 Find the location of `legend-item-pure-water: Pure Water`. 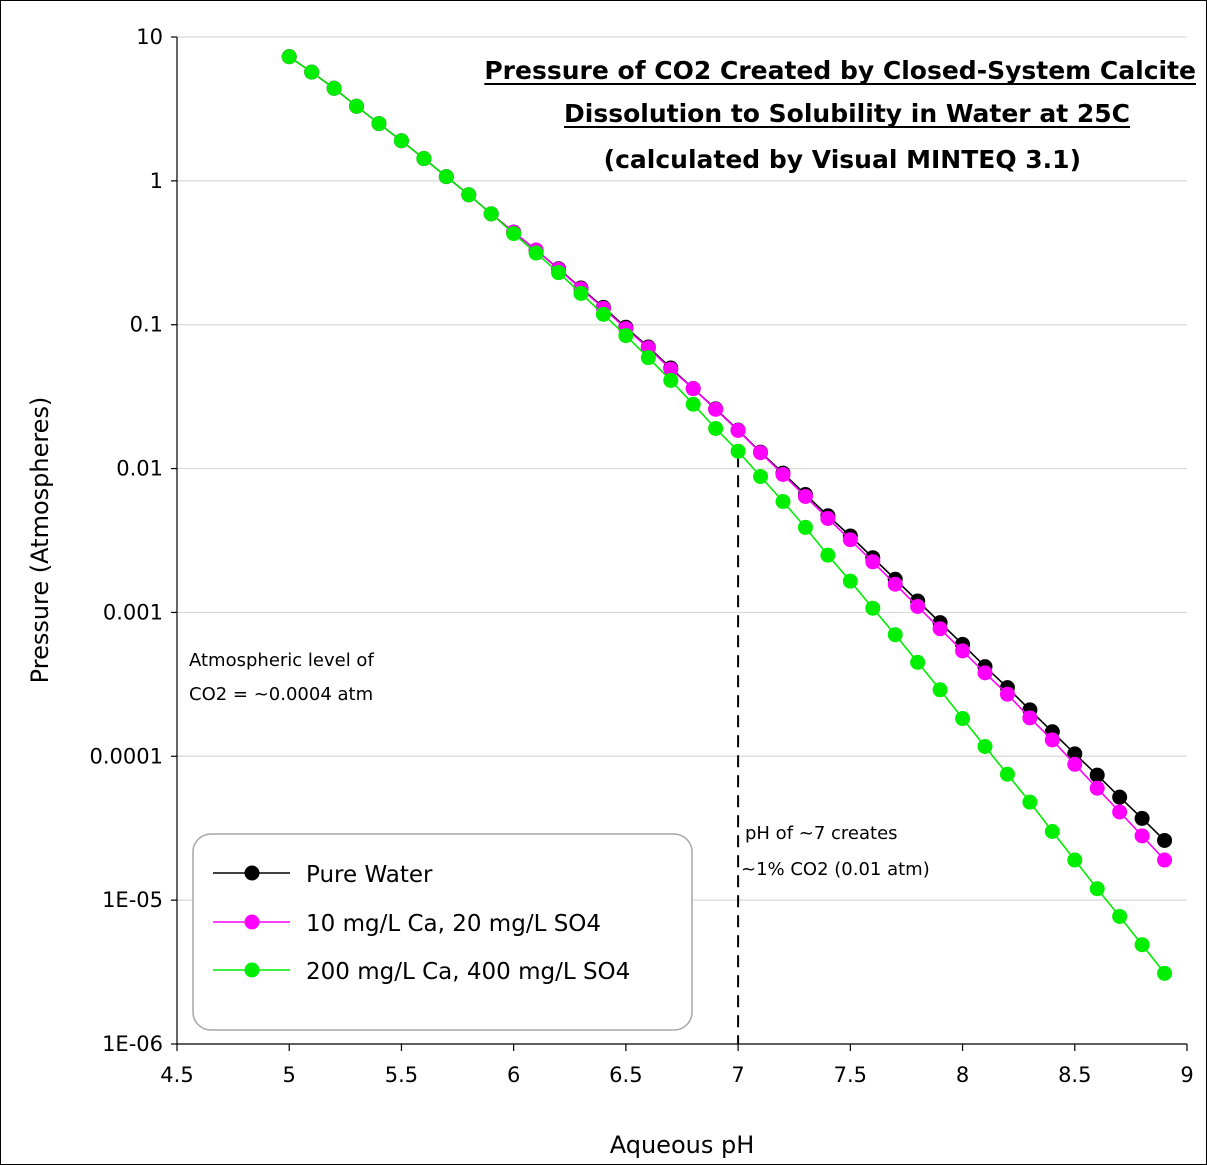

legend-item-pure-water: Pure Water is located at coordinates (323, 875).